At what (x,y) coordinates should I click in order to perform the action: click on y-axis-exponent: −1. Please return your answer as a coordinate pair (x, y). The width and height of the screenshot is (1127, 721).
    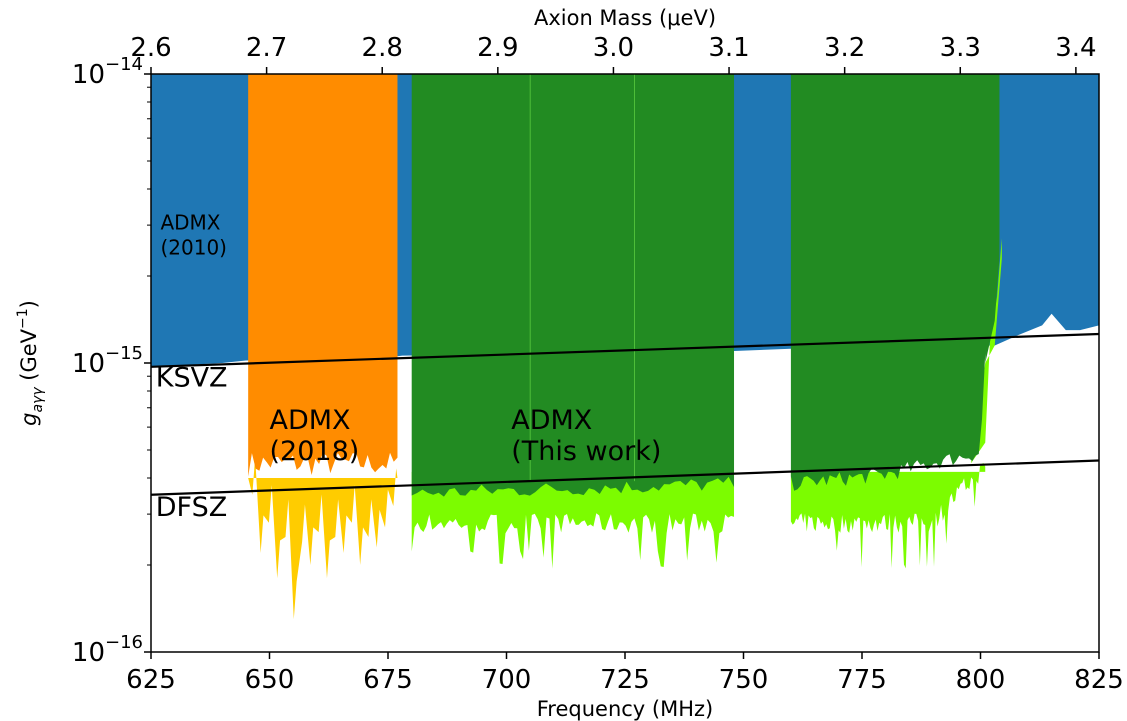
    Looking at the image, I should click on (23, 318).